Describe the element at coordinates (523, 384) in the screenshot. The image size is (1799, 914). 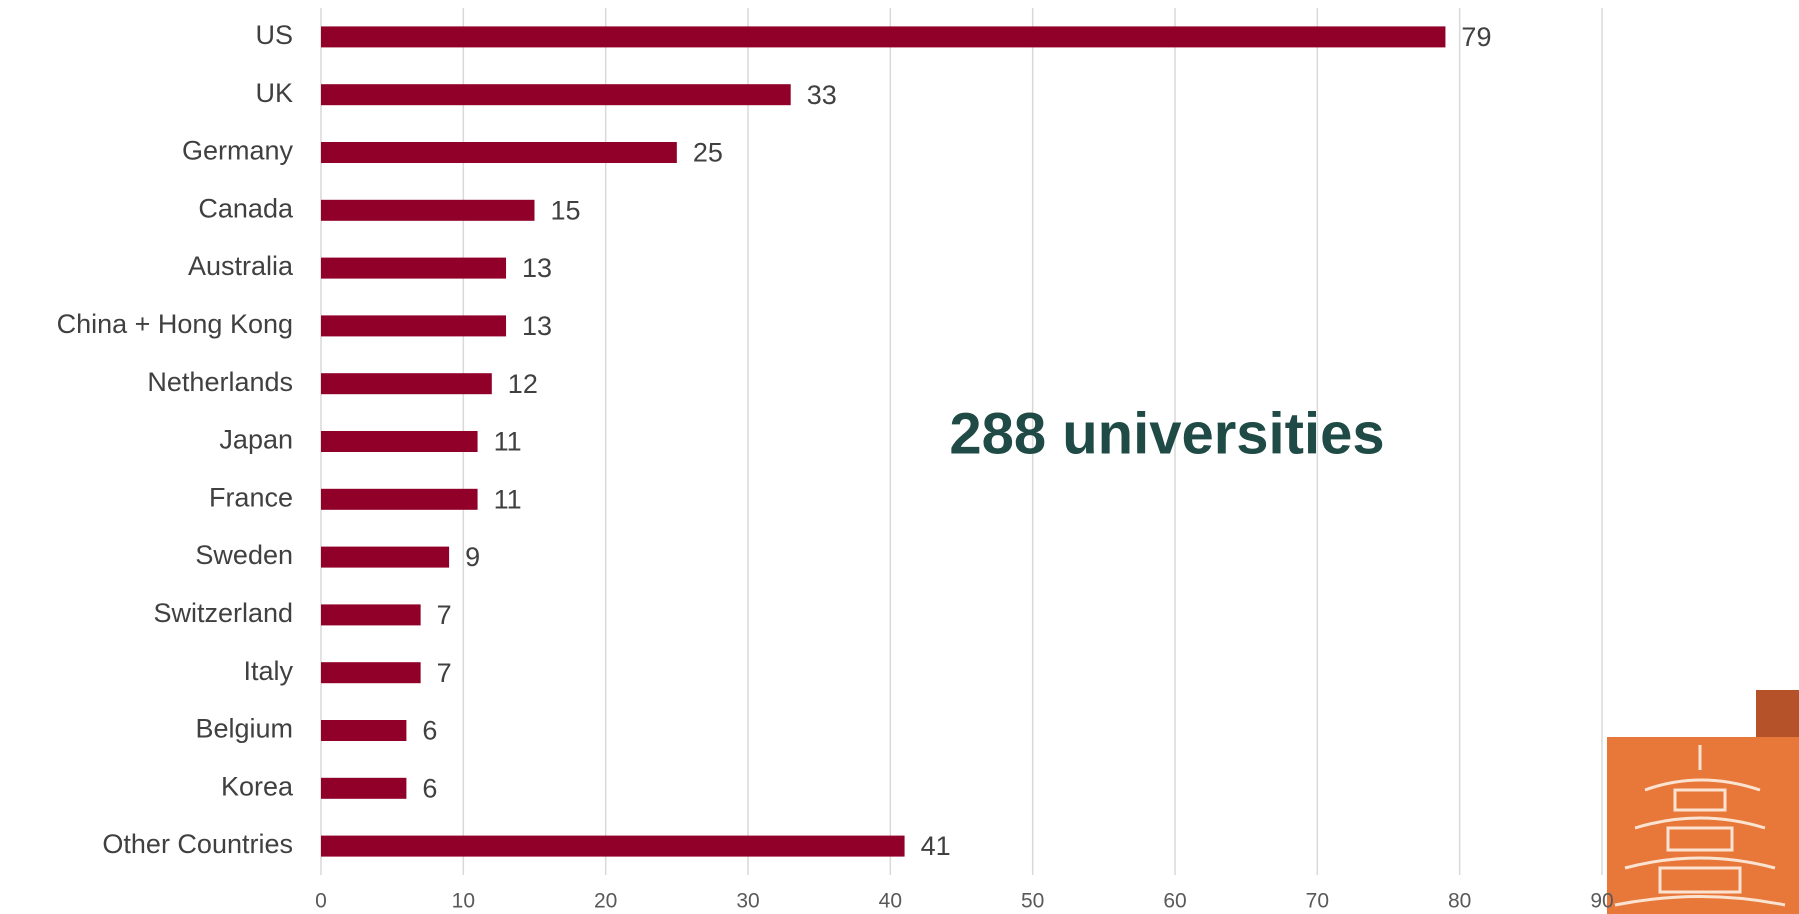
I see `data-label: 12` at that location.